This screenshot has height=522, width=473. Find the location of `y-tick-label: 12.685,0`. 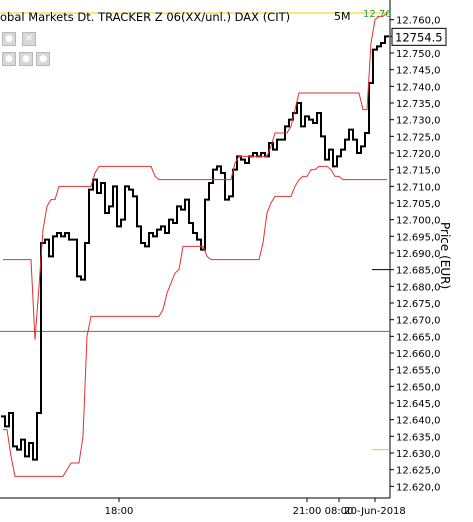

y-tick-label: 12.685,0 is located at coordinates (418, 271).